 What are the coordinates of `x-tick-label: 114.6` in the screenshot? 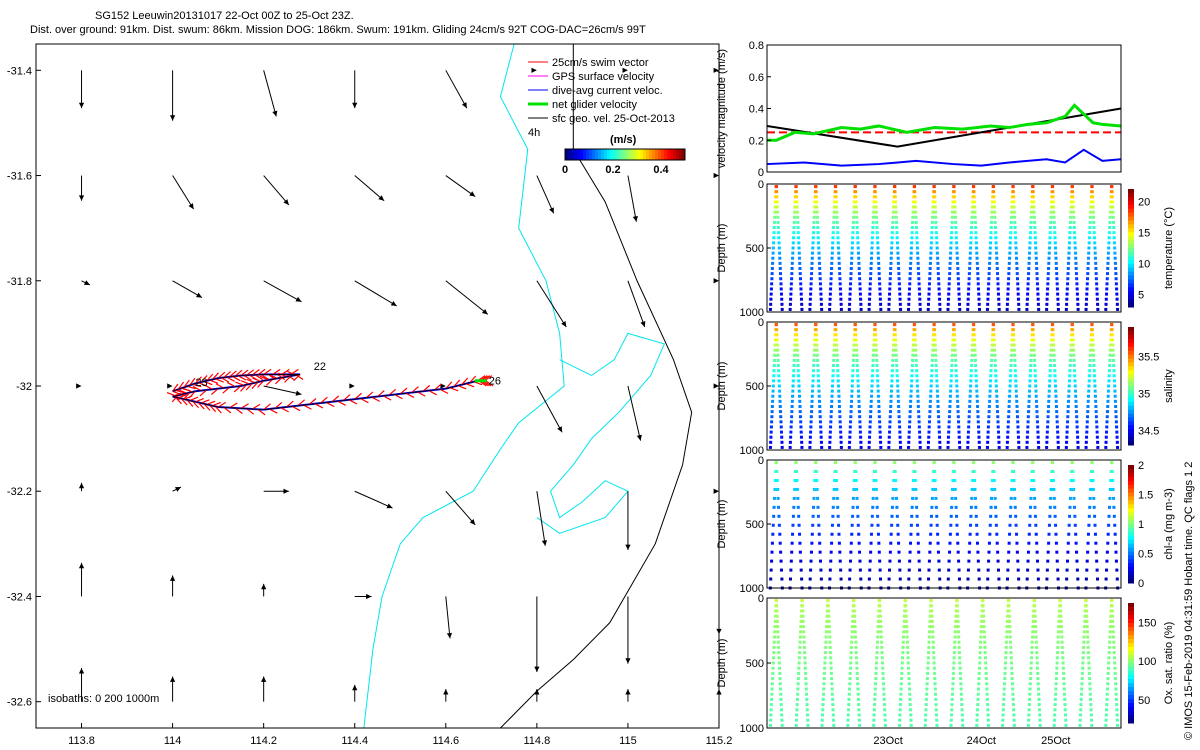 It's located at (445, 741).